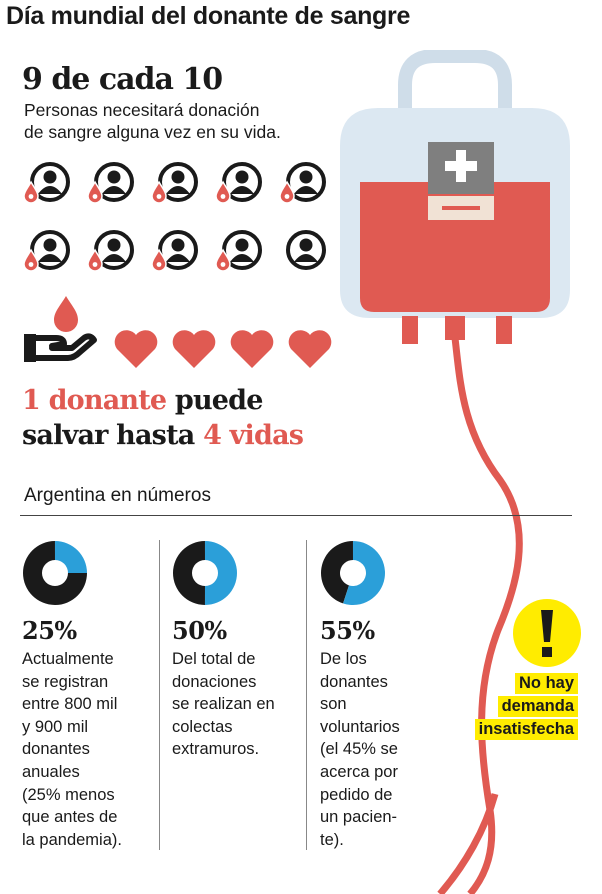 This screenshot has height=894, width=602. I want to click on stat-percent-3: 55%, so click(347, 630).